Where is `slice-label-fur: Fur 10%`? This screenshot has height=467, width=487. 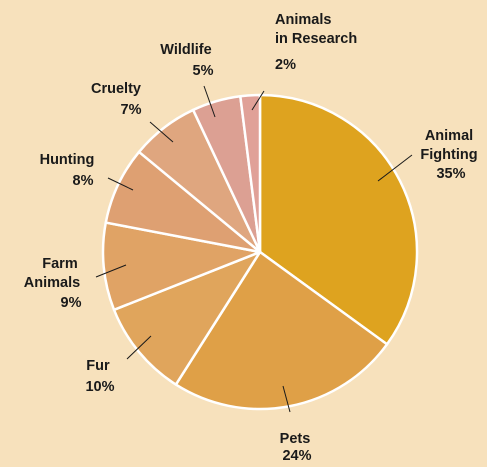
slice-label-fur: Fur 10% is located at coordinates (99, 376).